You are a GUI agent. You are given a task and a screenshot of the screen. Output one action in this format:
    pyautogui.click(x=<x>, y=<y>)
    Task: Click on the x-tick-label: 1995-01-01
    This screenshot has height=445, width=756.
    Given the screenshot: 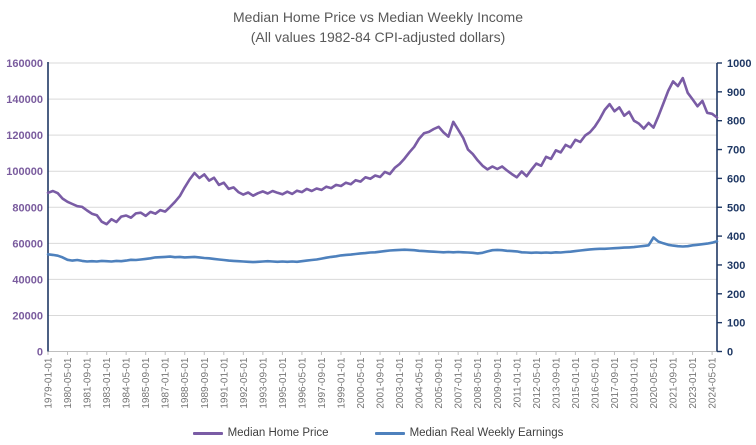 What is the action you would take?
    pyautogui.click(x=283, y=383)
    